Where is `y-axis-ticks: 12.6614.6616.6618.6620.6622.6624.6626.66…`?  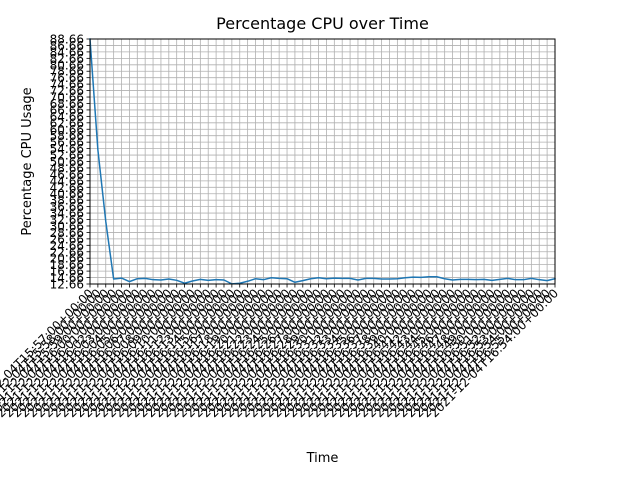 y-axis-ticks: 12.6614.6616.6618.6620.6622.6624.6626.66… is located at coordinates (70, 162).